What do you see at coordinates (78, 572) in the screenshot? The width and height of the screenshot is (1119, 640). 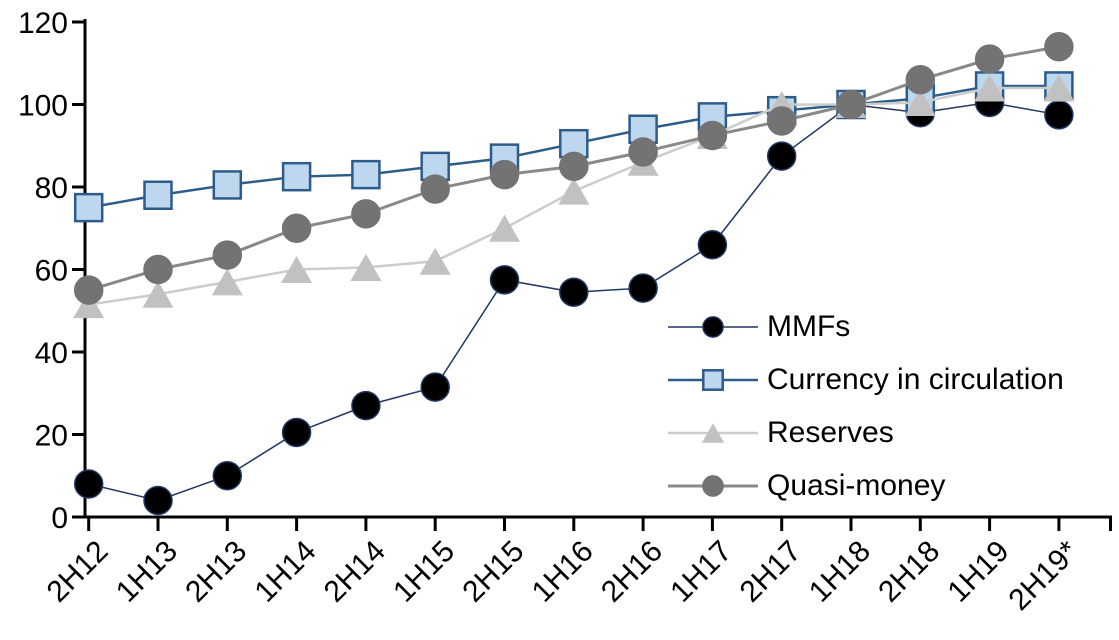 I see `x-tick-label: 2H12` at bounding box center [78, 572].